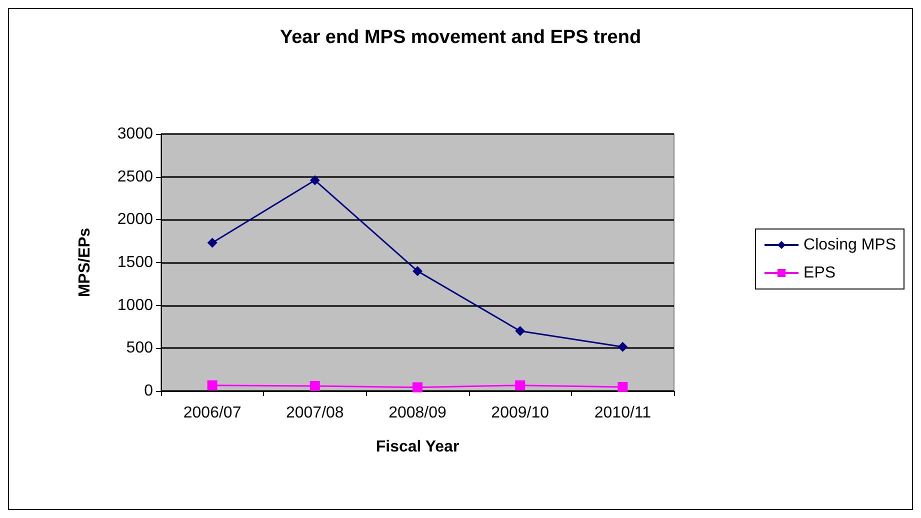 The height and width of the screenshot is (518, 921). I want to click on y-tick-label: 1000, so click(135, 305).